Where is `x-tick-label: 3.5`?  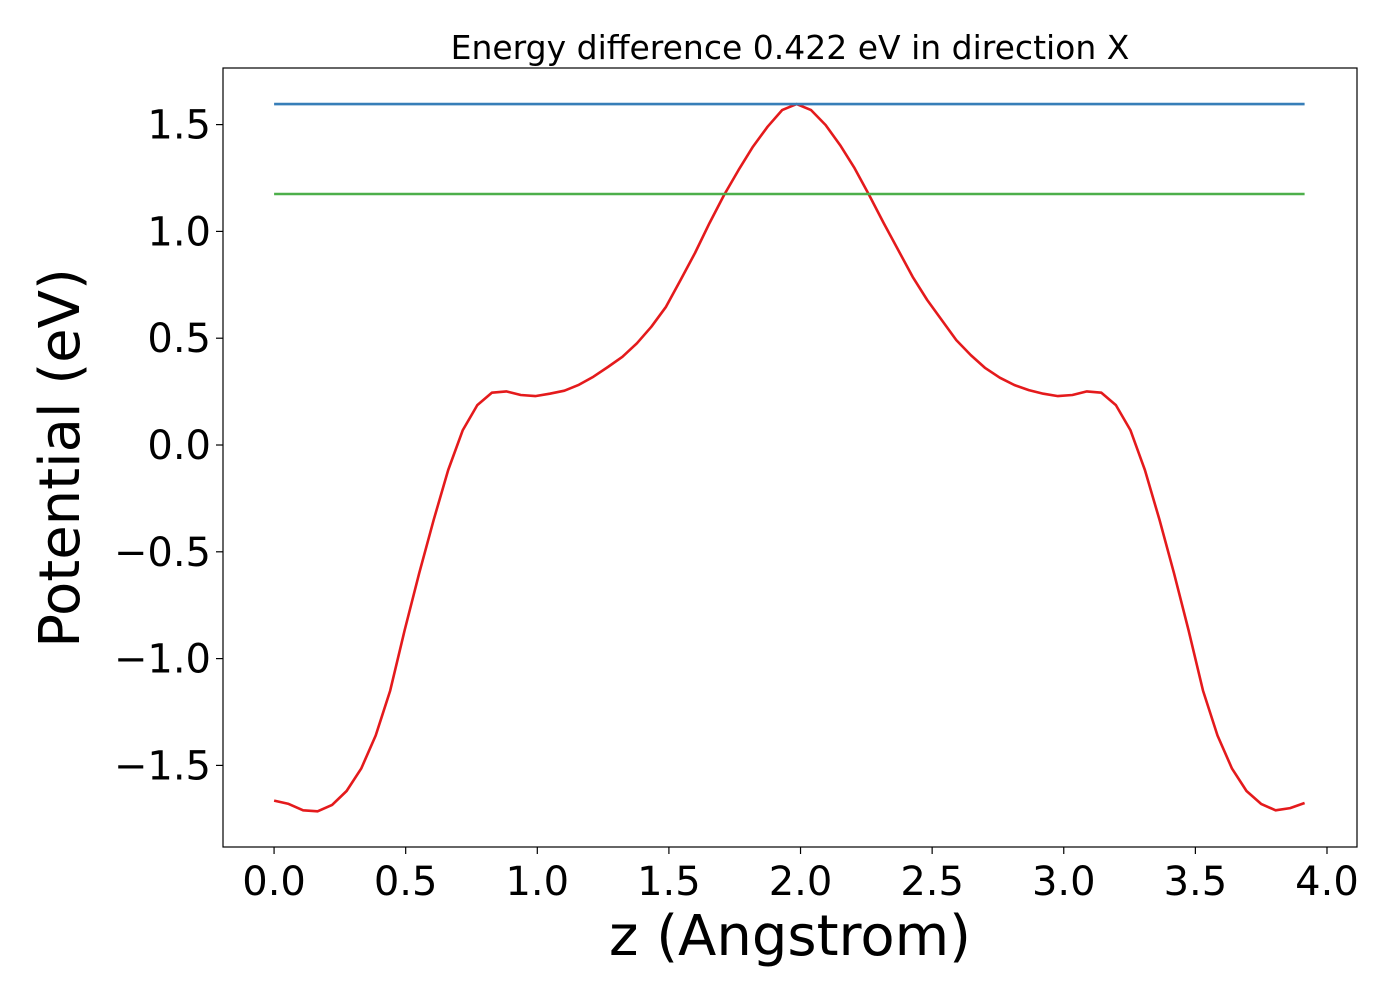 x-tick-label: 3.5 is located at coordinates (1196, 882).